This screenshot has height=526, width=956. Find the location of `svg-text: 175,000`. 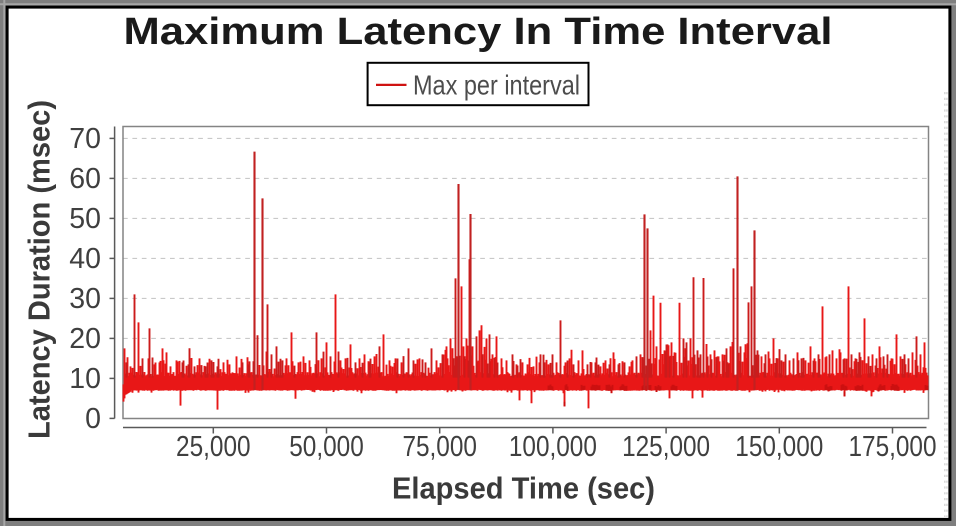

svg-text: 175,000 is located at coordinates (893, 447).